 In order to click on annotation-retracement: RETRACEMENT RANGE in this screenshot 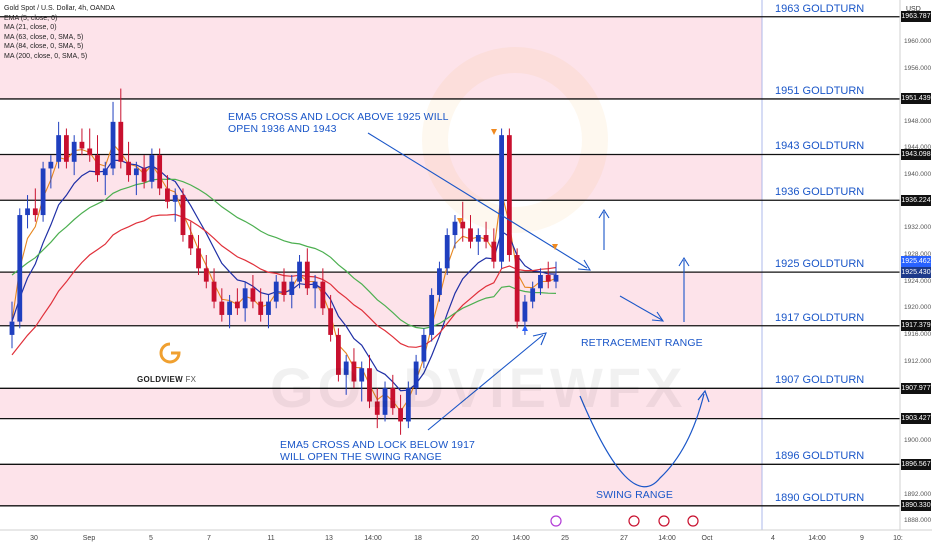, I will do `click(642, 343)`.